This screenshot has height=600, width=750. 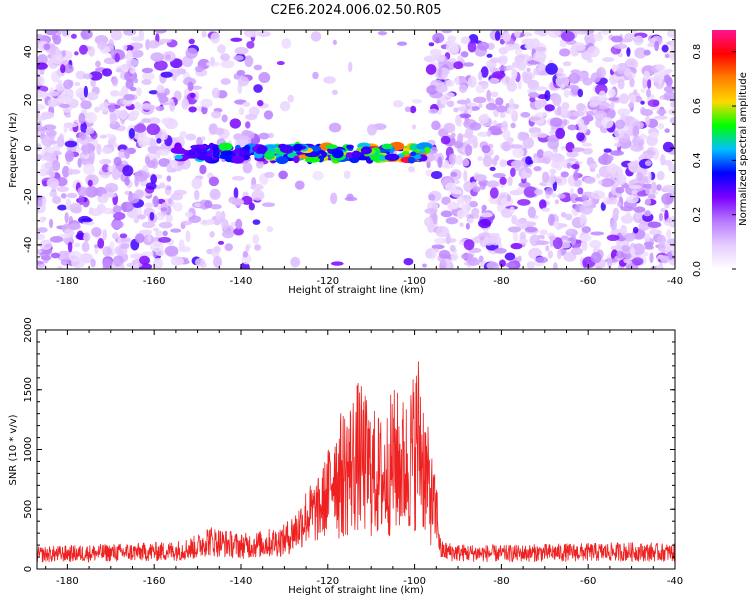 What do you see at coordinates (501, 581) in the screenshot?
I see `x-tick-label: -80` at bounding box center [501, 581].